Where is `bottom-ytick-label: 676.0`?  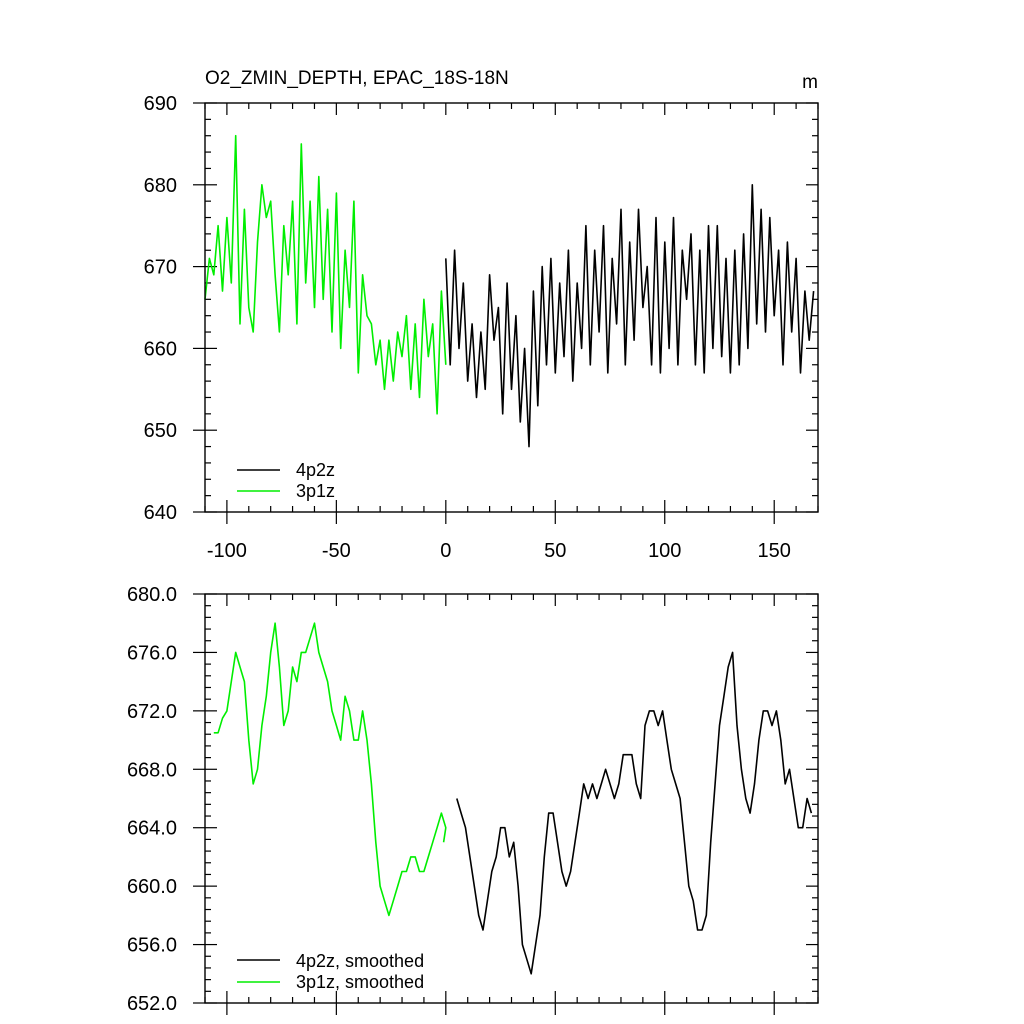 bottom-ytick-label: 676.0 is located at coordinates (152, 653).